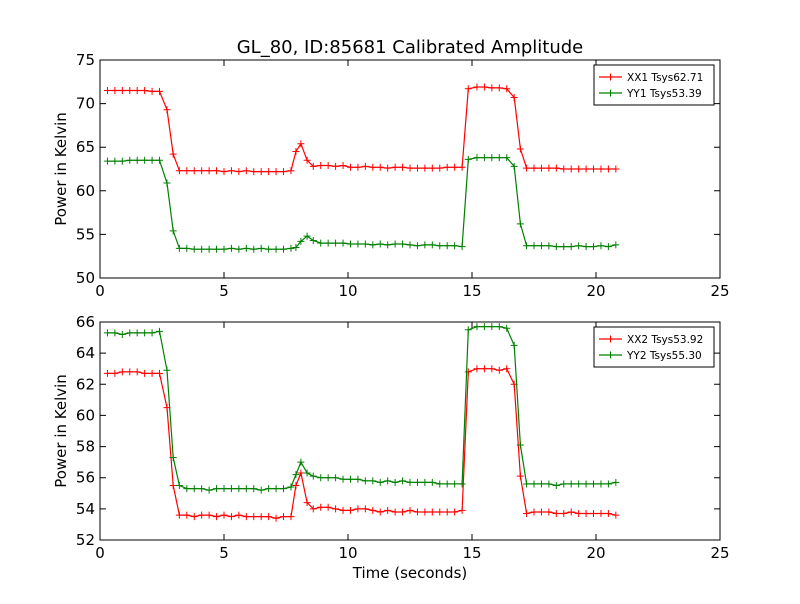 The height and width of the screenshot is (604, 800). What do you see at coordinates (471, 291) in the screenshot?
I see `top-x-tick-label: 15` at bounding box center [471, 291].